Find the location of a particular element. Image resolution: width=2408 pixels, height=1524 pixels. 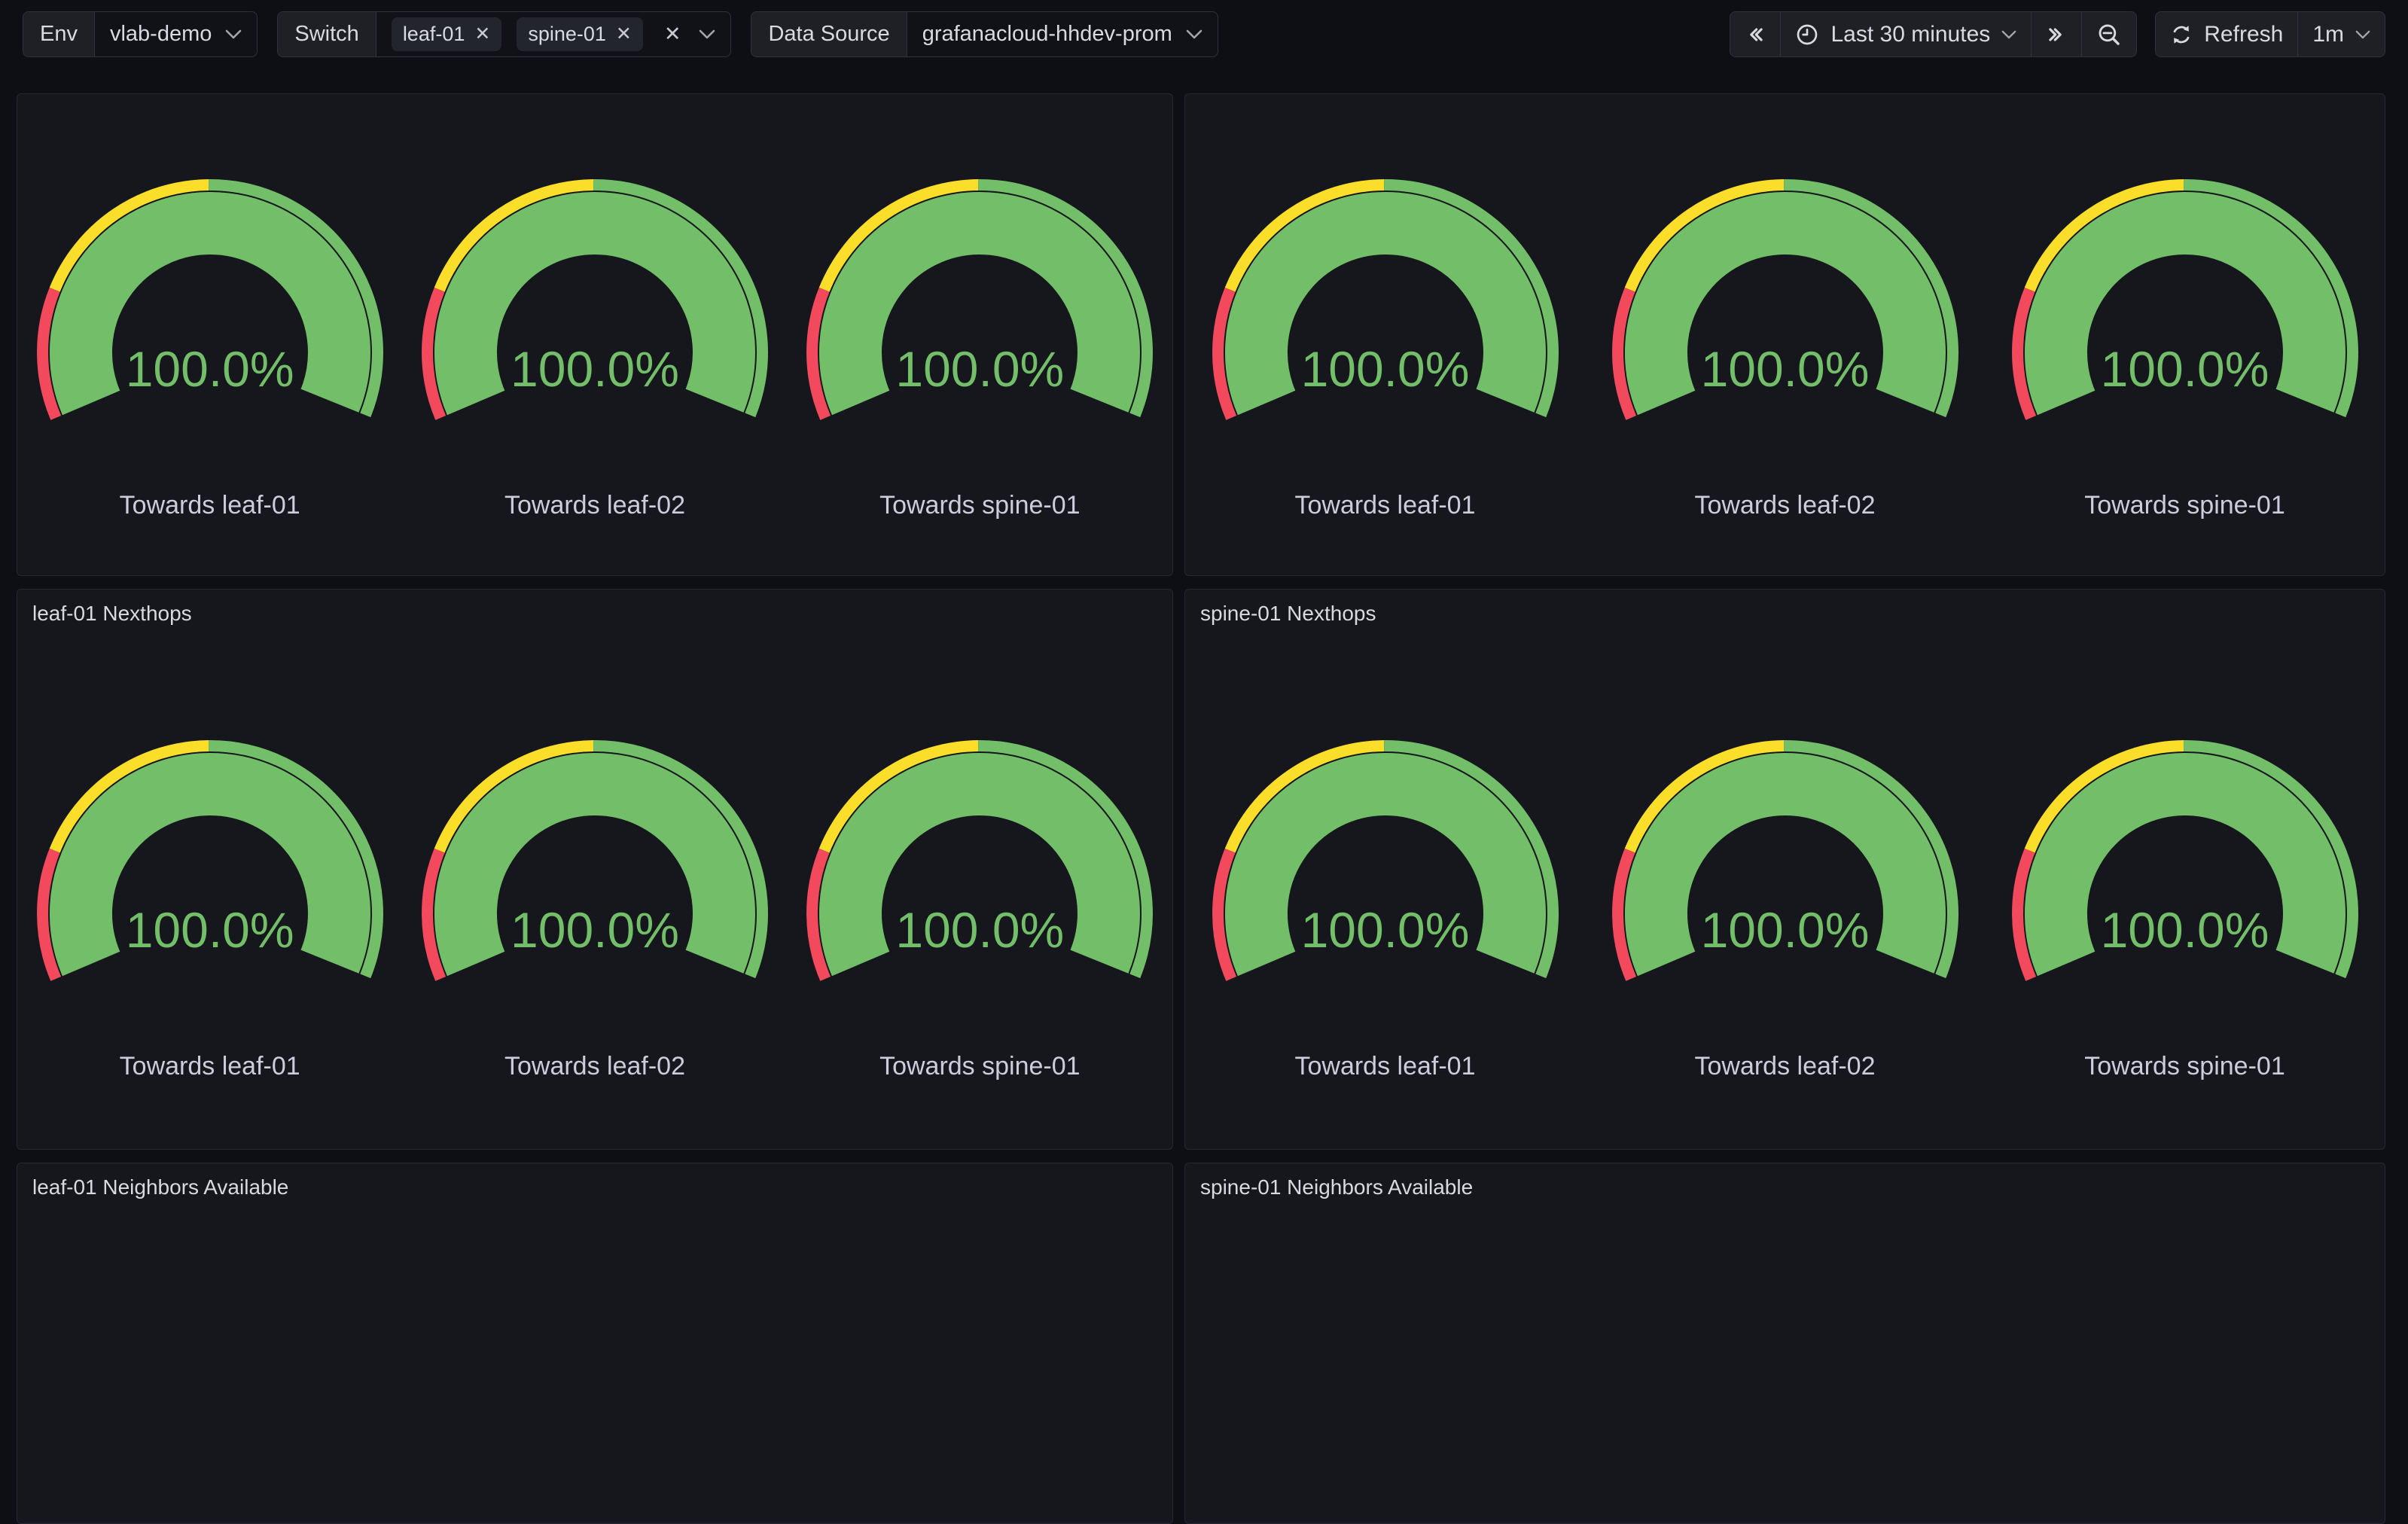

switch-chip-leaf-01: leaf-01 ✕ is located at coordinates (446, 34).